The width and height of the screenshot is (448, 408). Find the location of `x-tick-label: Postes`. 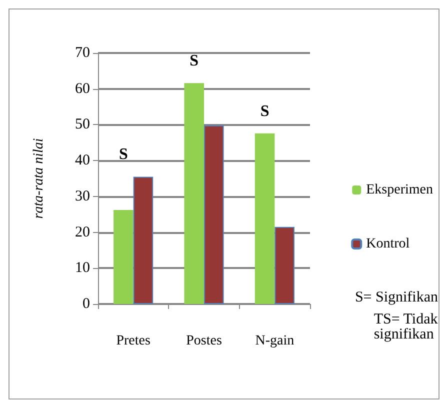

x-tick-label: Postes is located at coordinates (204, 341).